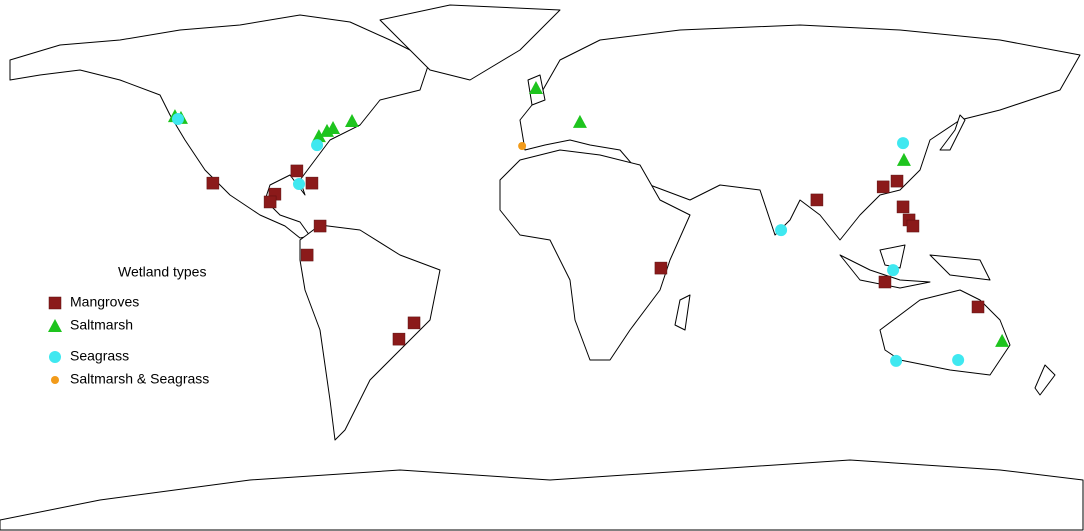  I want to click on legend-label: Saltmarsh, so click(101, 325).